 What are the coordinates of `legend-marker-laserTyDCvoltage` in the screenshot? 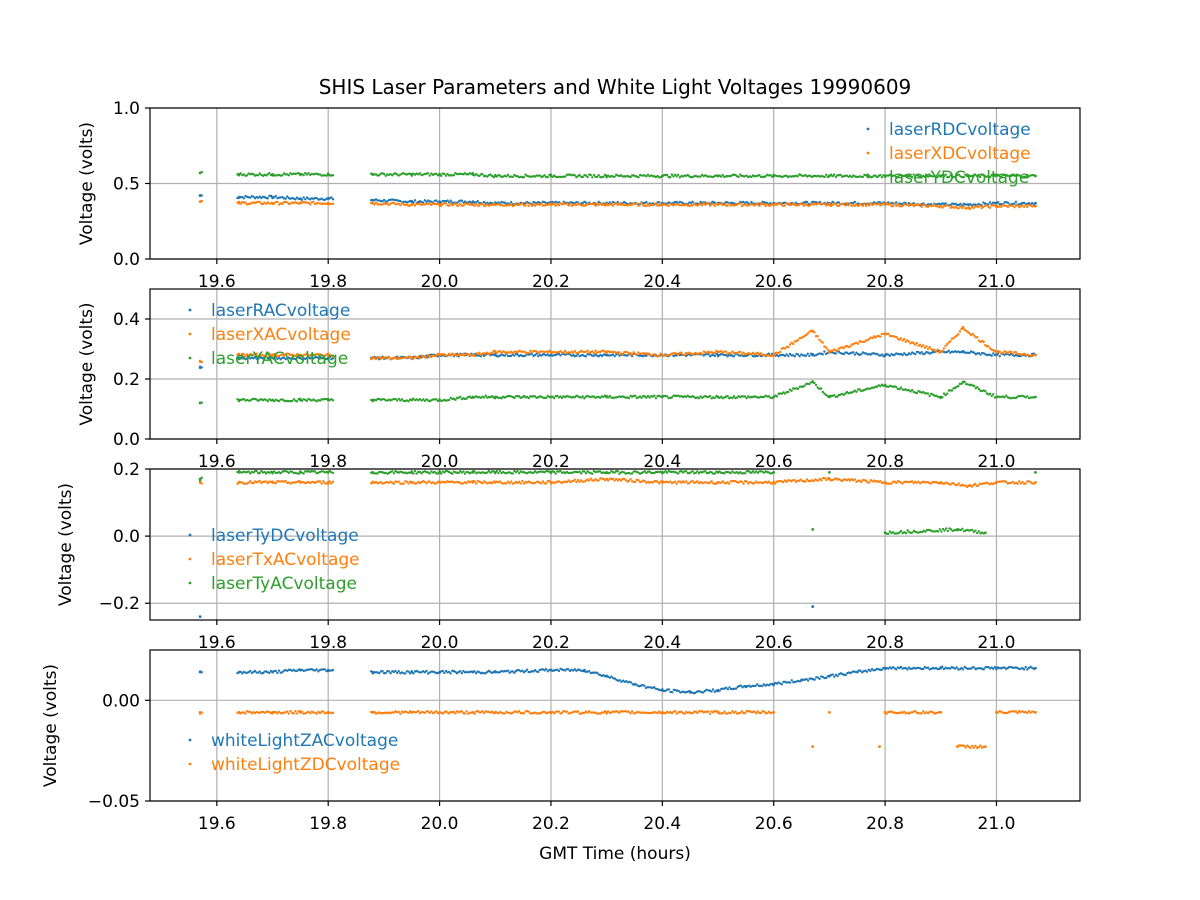 It's located at (190, 535).